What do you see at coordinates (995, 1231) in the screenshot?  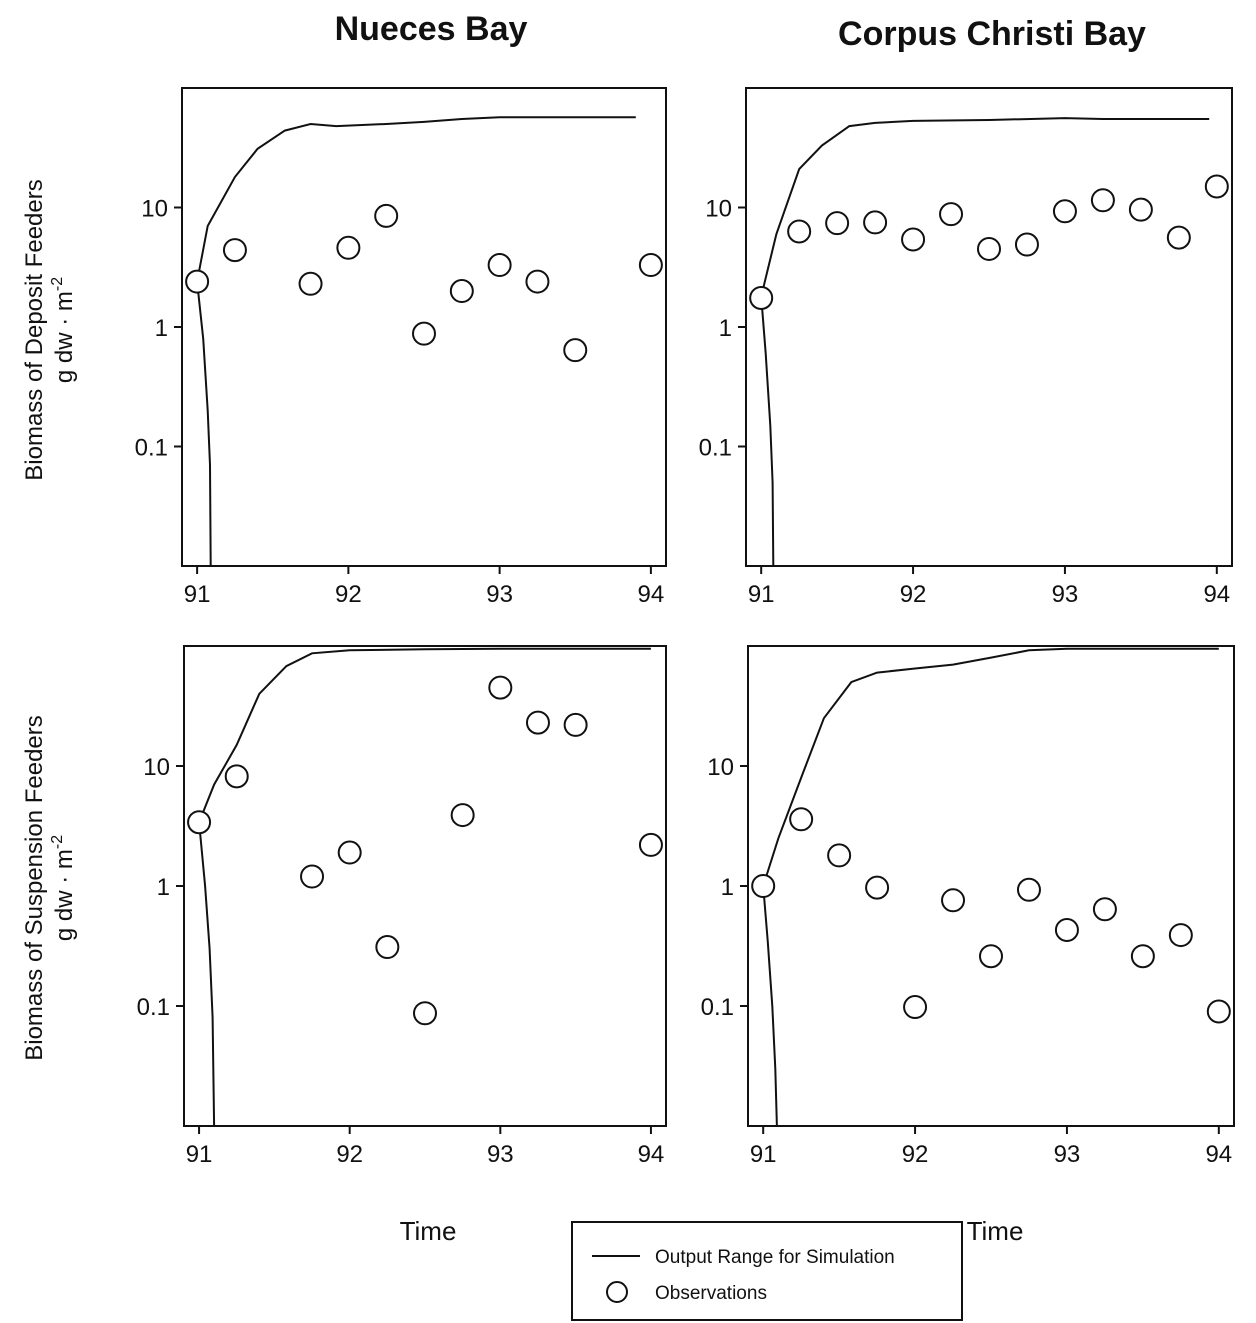 I see `xlabel-corpus-christi-bay: Time` at bounding box center [995, 1231].